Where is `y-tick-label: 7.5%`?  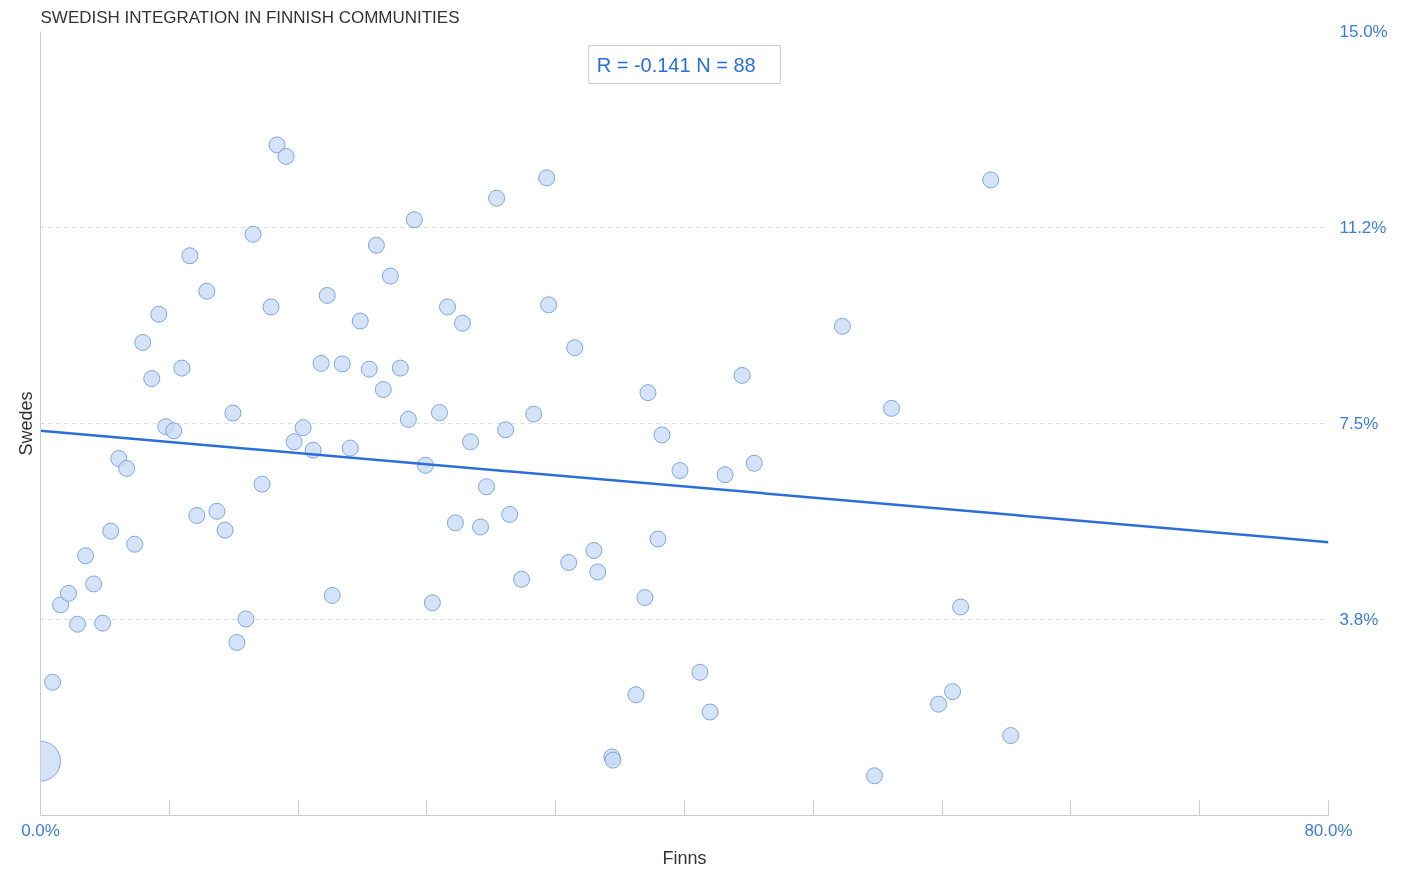
y-tick-label: 7.5% is located at coordinates (1359, 423).